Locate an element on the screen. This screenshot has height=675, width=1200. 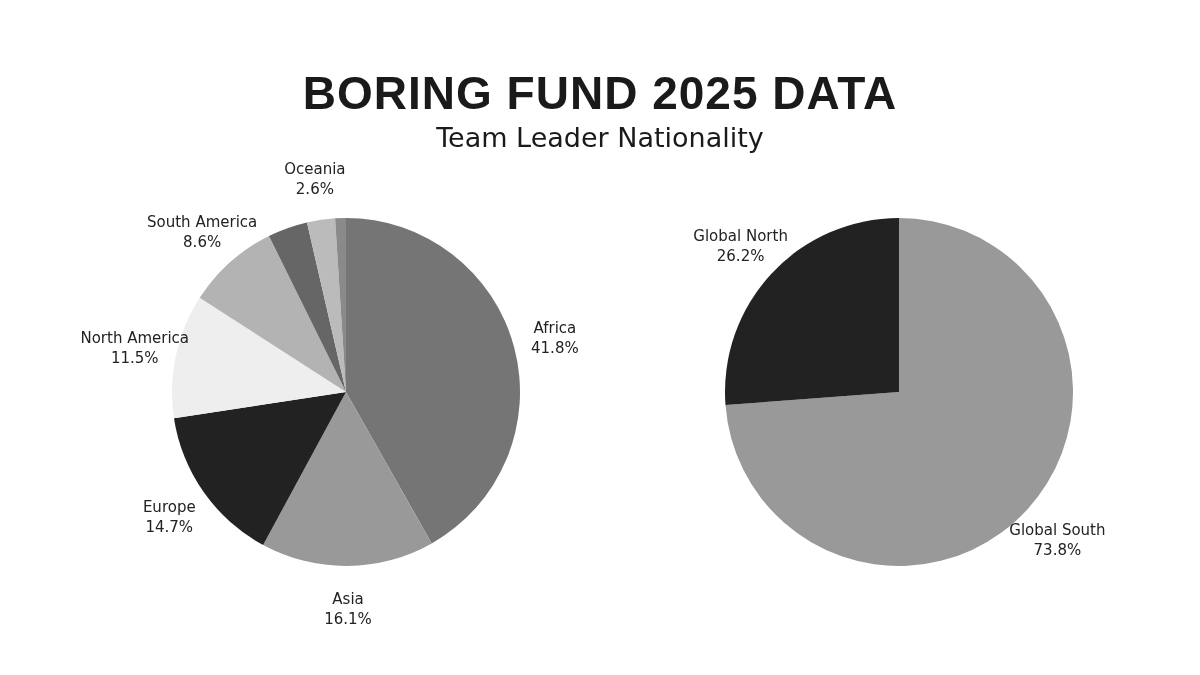
slice-label: Oceania is located at coordinates (315, 169).